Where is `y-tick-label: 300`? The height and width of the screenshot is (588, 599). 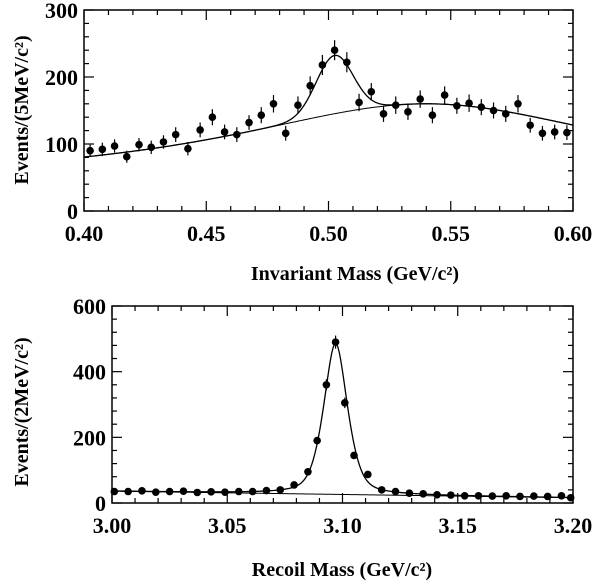
y-tick-label: 300 is located at coordinates (61, 11).